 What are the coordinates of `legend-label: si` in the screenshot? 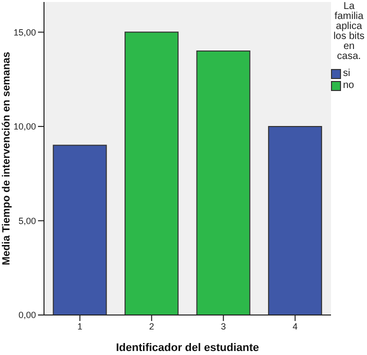 It's located at (346, 73).